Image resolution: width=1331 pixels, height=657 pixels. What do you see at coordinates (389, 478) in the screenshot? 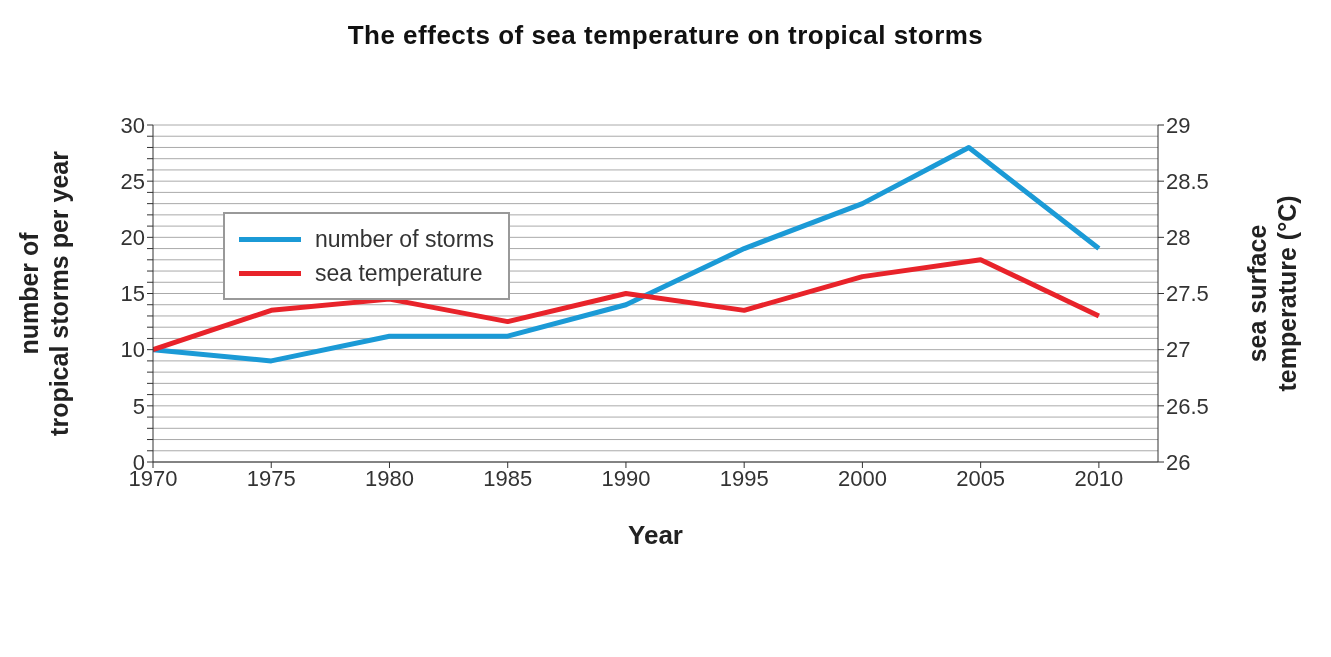
I see `x-tick-label: 1980` at bounding box center [389, 478].